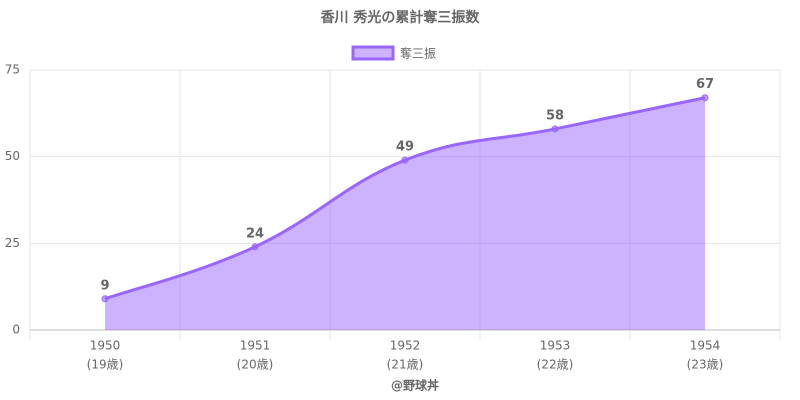  What do you see at coordinates (104, 285) in the screenshot?
I see `data-label: 9` at bounding box center [104, 285].